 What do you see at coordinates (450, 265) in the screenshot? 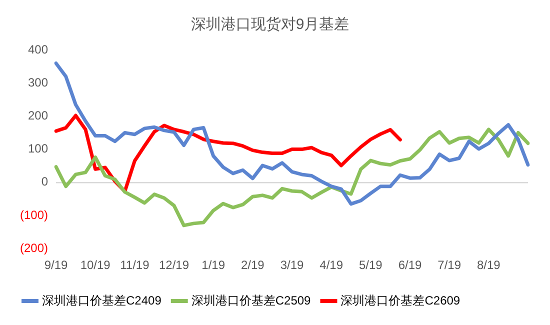
I see `x-tick-label: 7/19` at bounding box center [450, 265].